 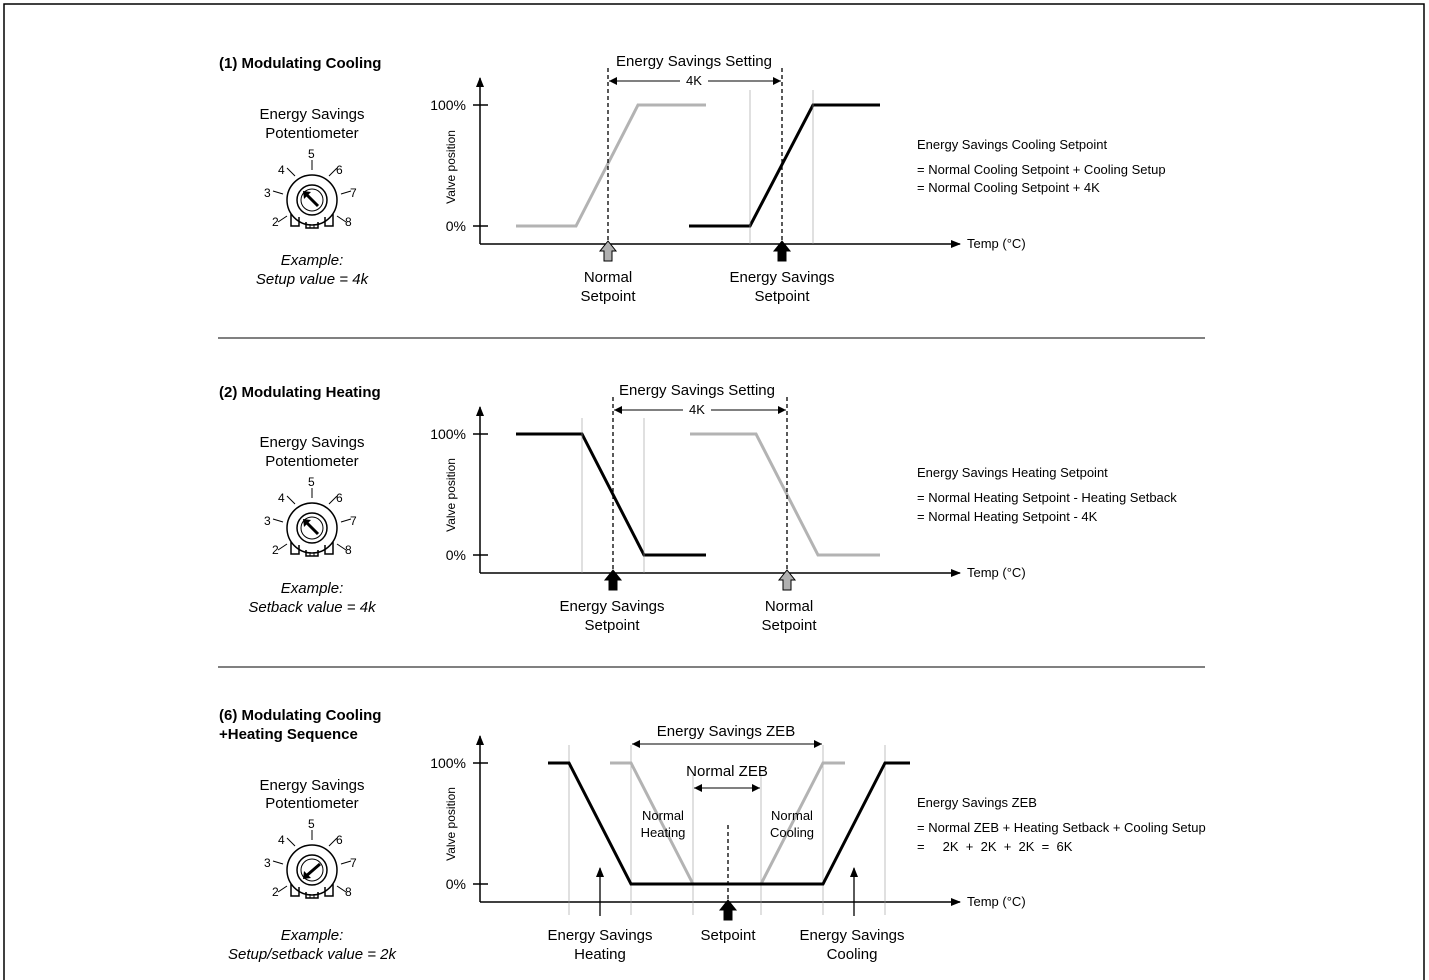 What do you see at coordinates (608, 277) in the screenshot?
I see `marker-a-line1: Normal` at bounding box center [608, 277].